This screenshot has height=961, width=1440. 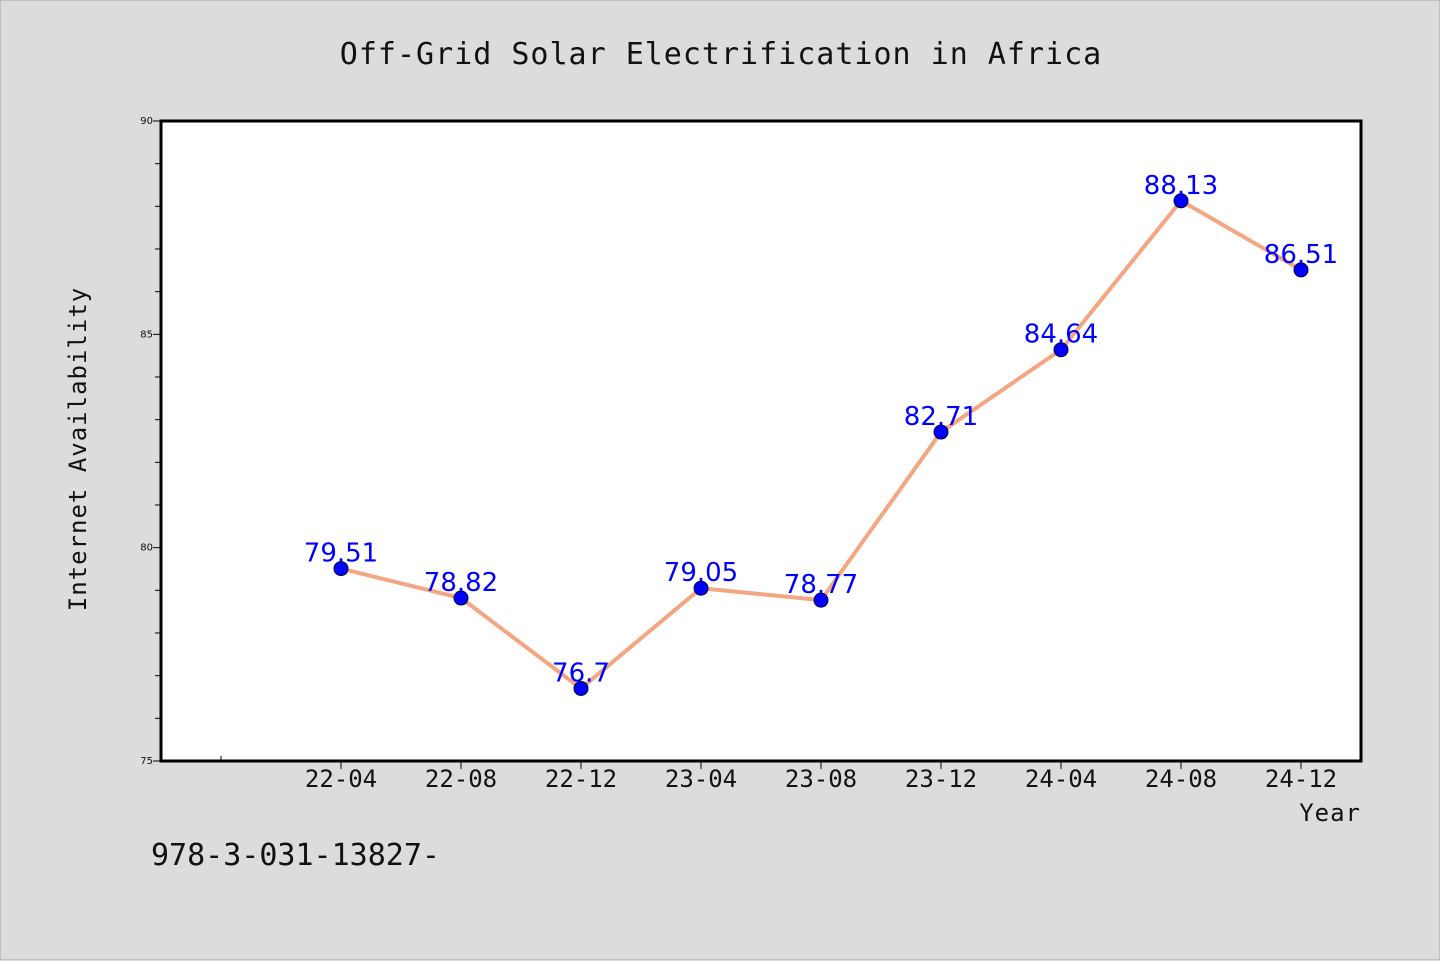 What do you see at coordinates (821, 585) in the screenshot?
I see `data-label: 78.77` at bounding box center [821, 585].